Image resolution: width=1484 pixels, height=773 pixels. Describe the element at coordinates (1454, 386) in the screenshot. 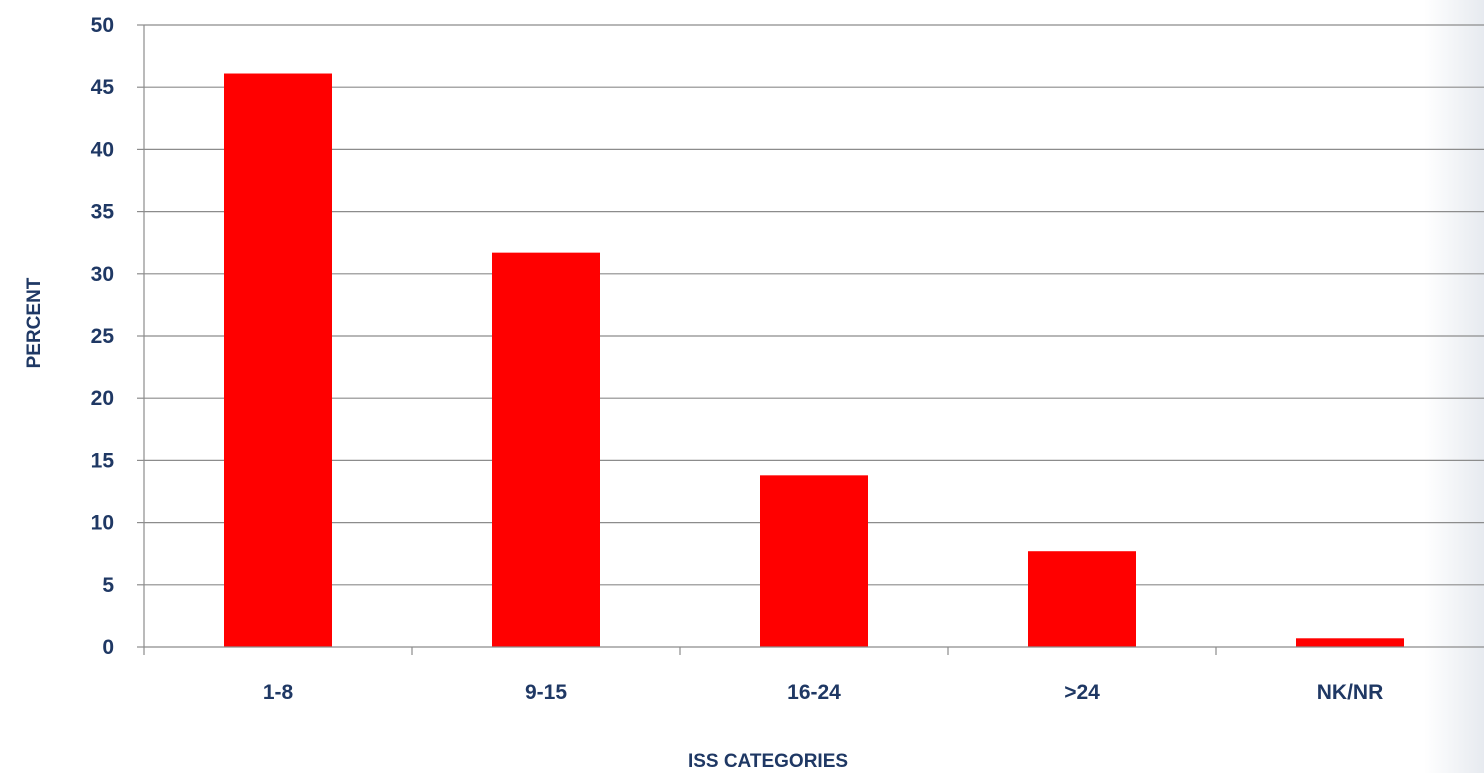

I see `background-shade` at that location.